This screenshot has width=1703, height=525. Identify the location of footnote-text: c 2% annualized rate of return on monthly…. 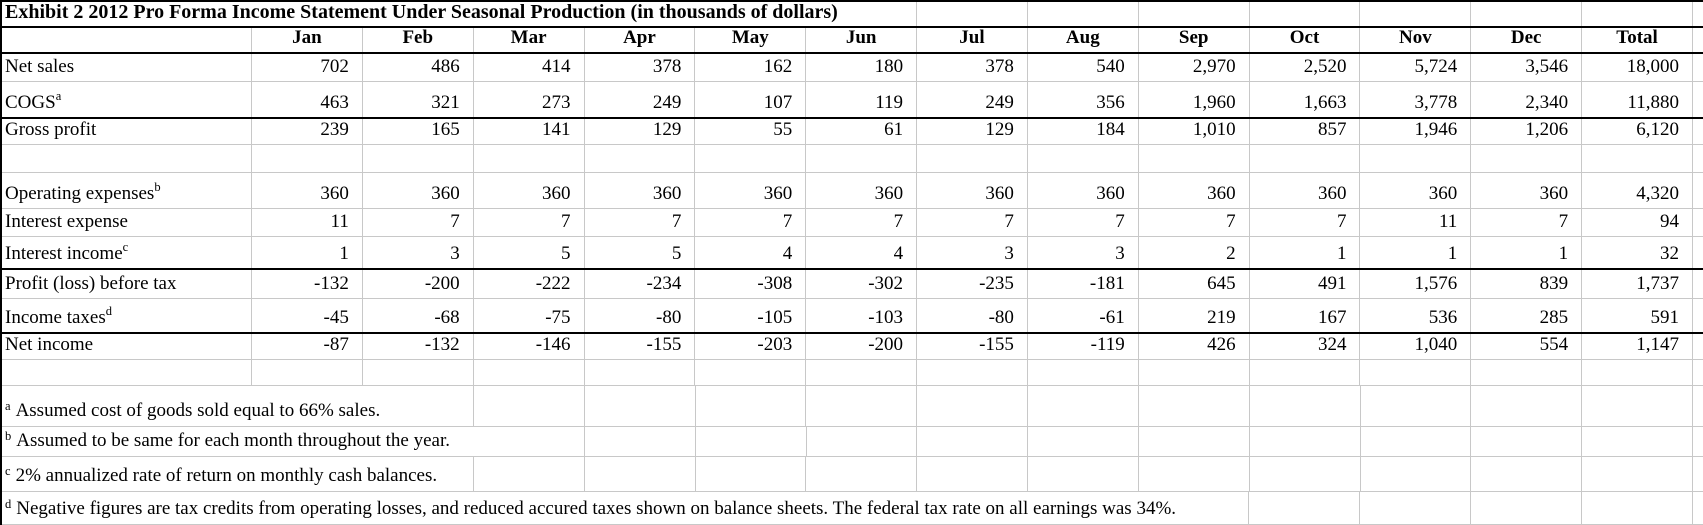
(238, 474).